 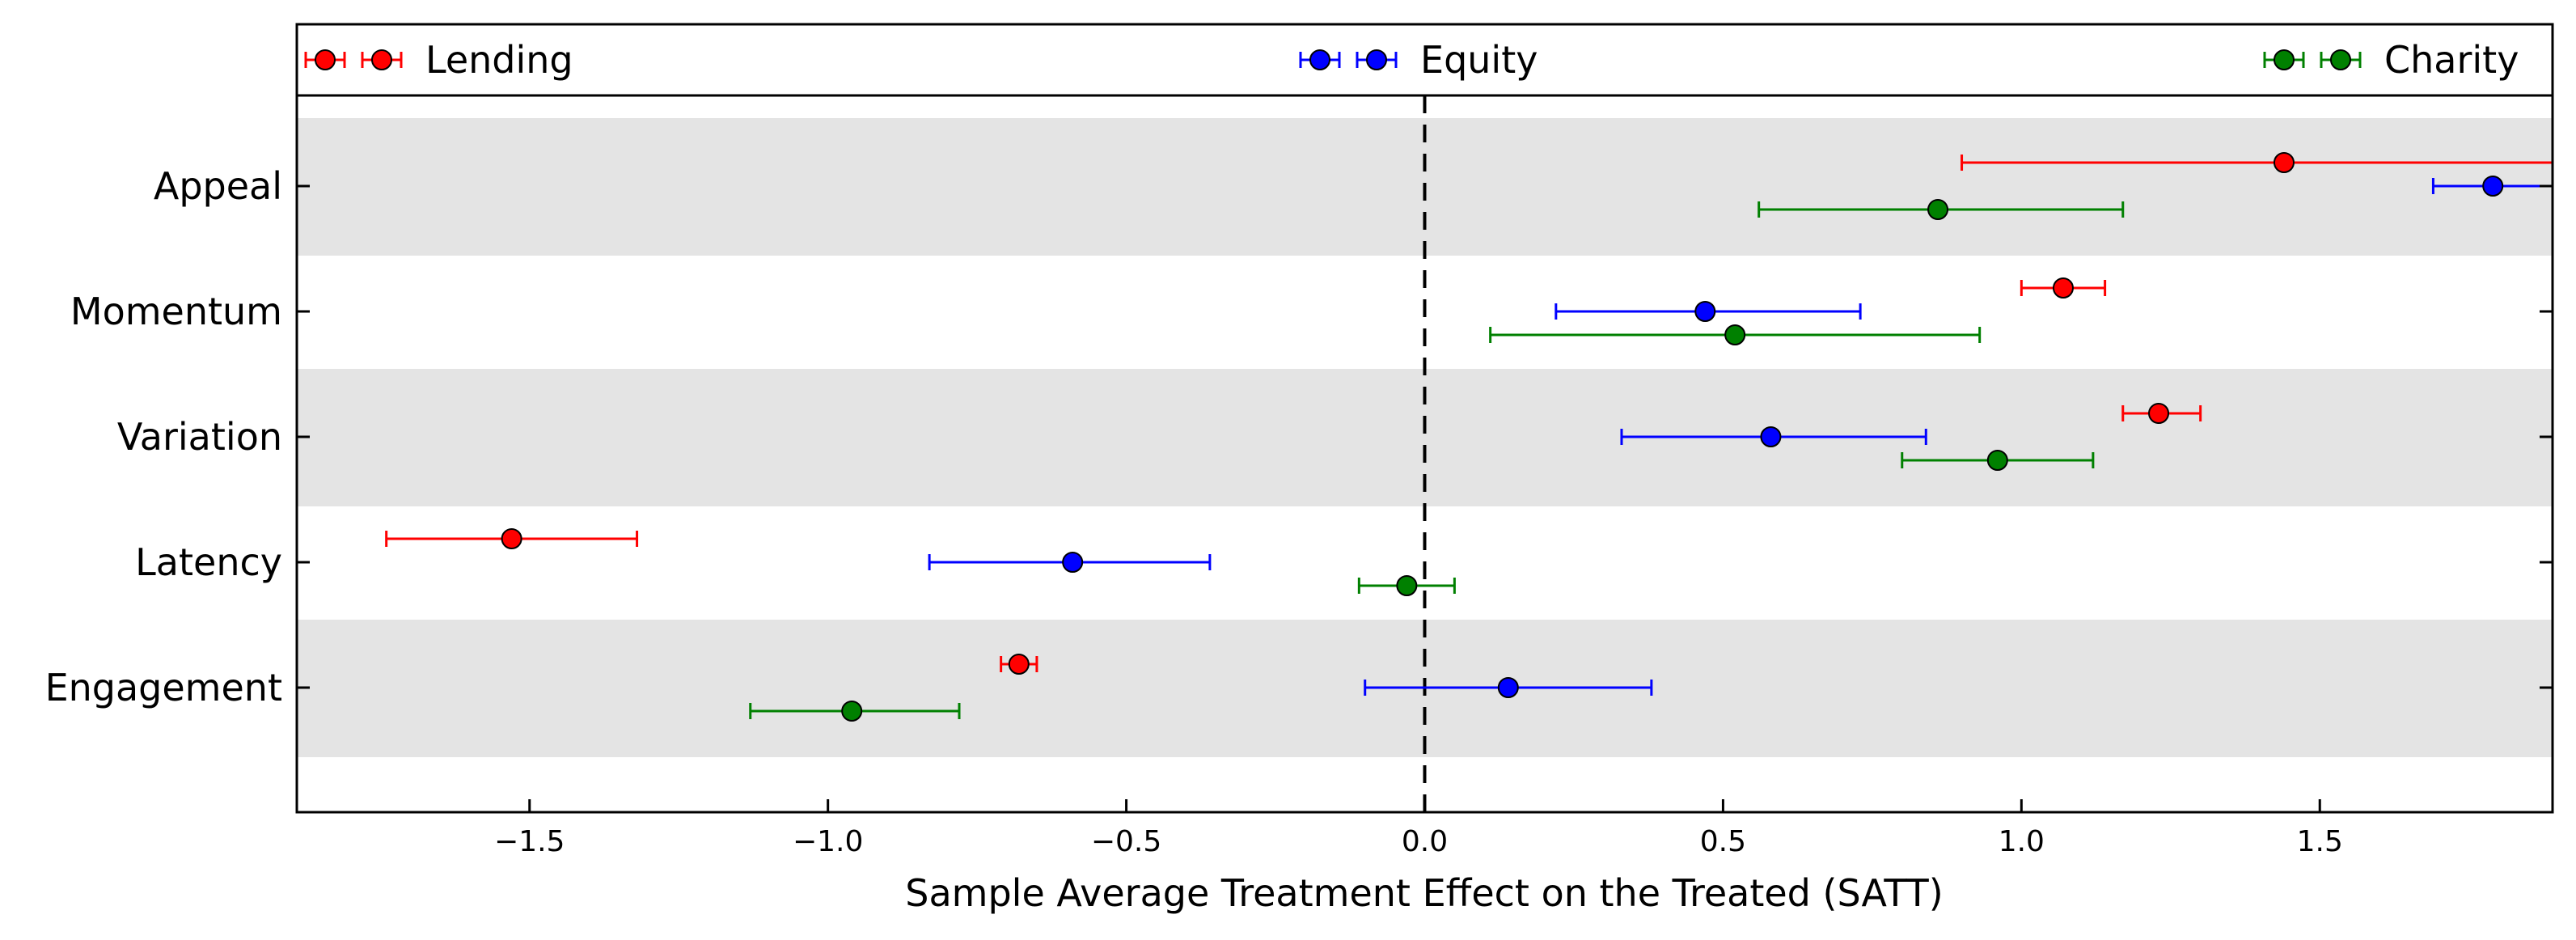 What do you see at coordinates (209, 562) in the screenshot?
I see `y-tick-label: Latency` at bounding box center [209, 562].